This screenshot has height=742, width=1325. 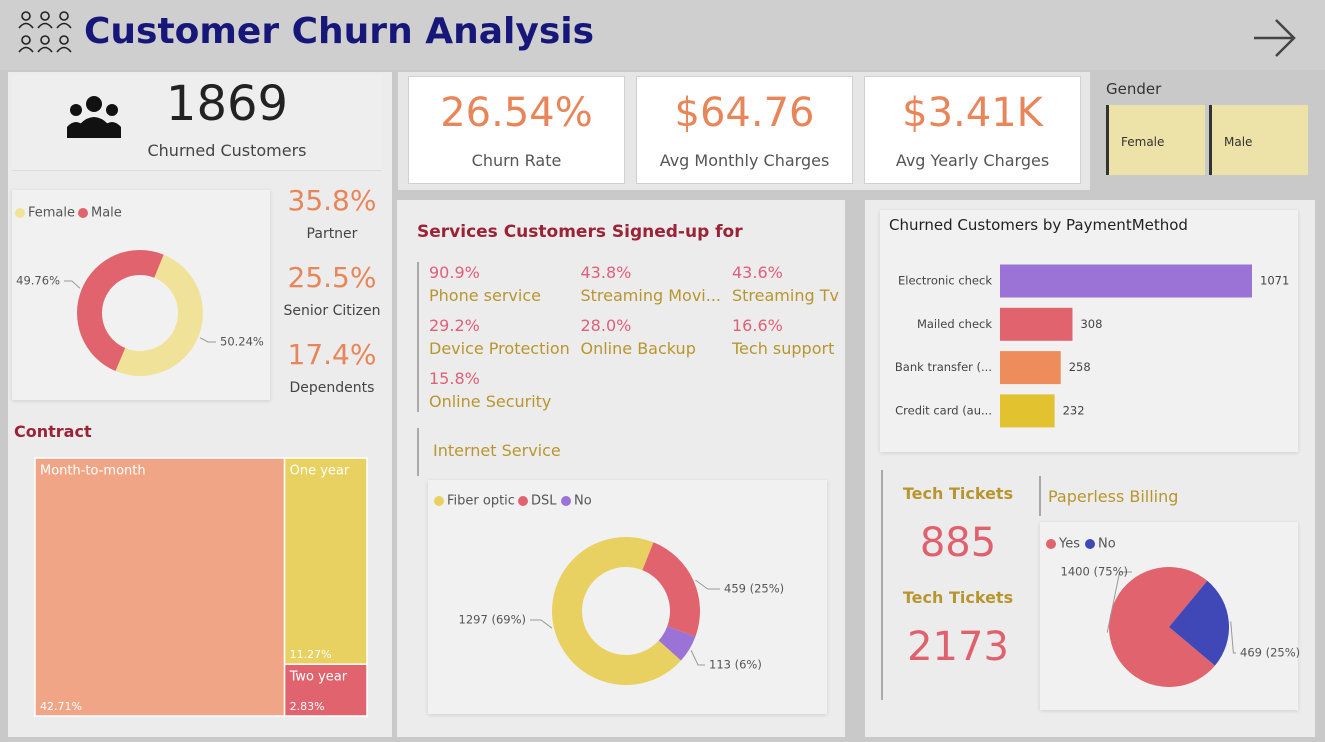 What do you see at coordinates (757, 325) in the screenshot?
I see `service-value: 16.6%` at bounding box center [757, 325].